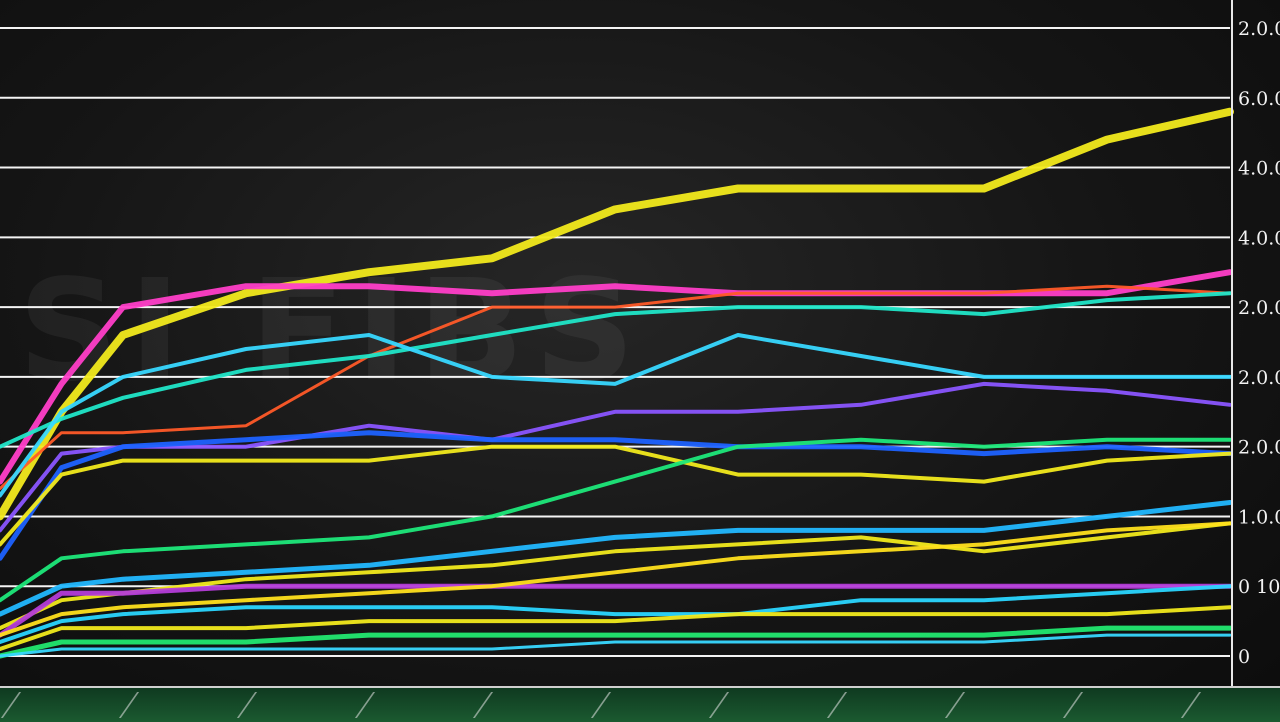 Image resolution: width=1280 pixels, height=722 pixels. Describe the element at coordinates (1244, 657) in the screenshot. I see `y-tick-label: 0` at that location.